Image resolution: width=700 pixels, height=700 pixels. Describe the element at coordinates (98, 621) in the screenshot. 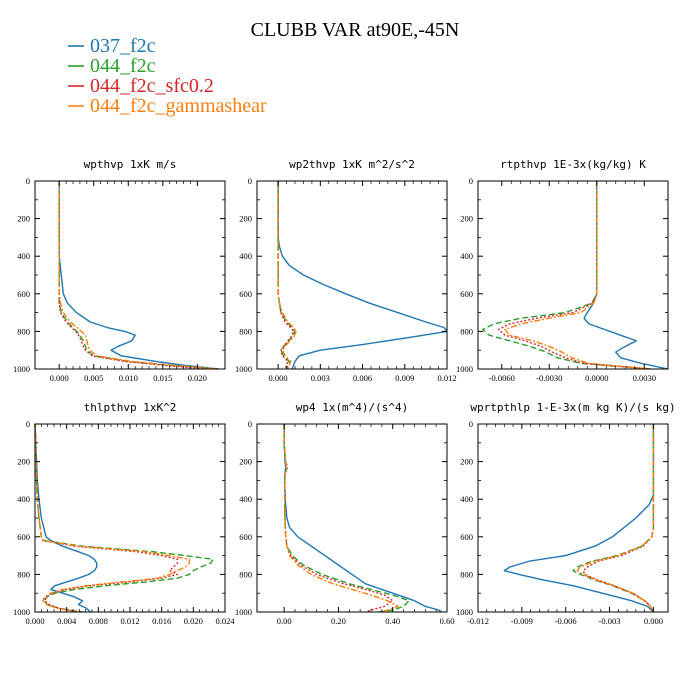

I see `x-tick-label: 0.008` at that location.